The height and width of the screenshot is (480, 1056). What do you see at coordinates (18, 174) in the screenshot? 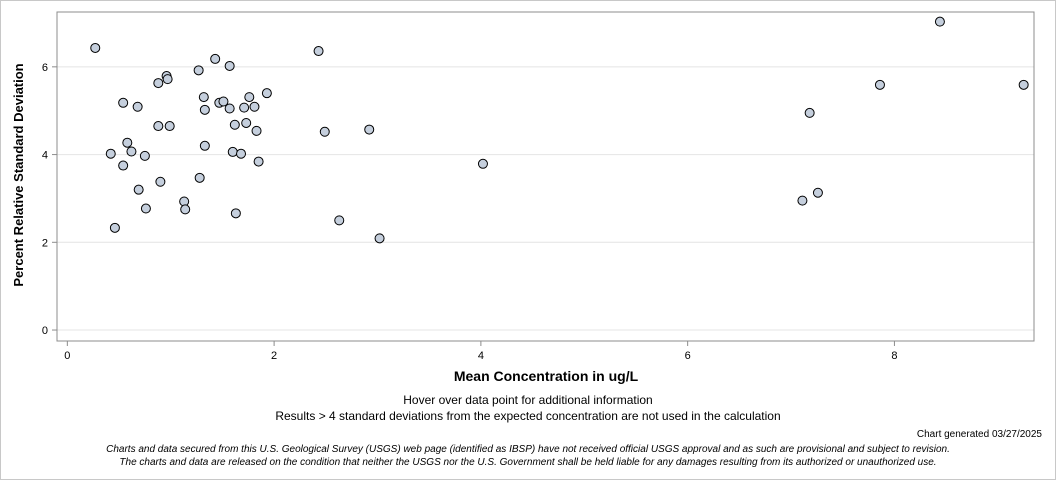
I see `y-axis-label: Percent Relative Standard Deviation` at bounding box center [18, 174].